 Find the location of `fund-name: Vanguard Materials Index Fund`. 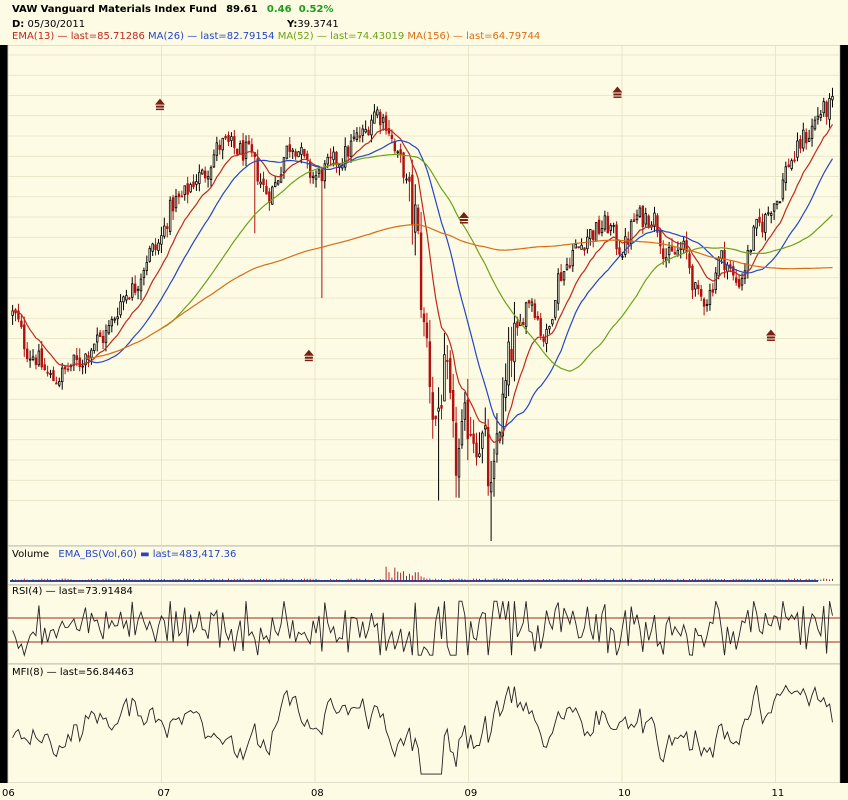

fund-name: Vanguard Materials Index Fund is located at coordinates (128, 9).